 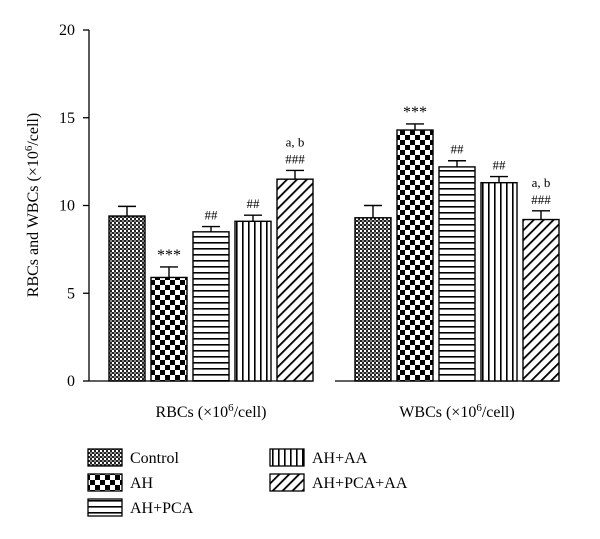 I want to click on y-axis: 0 5 10 15 20, so click(x=74, y=206).